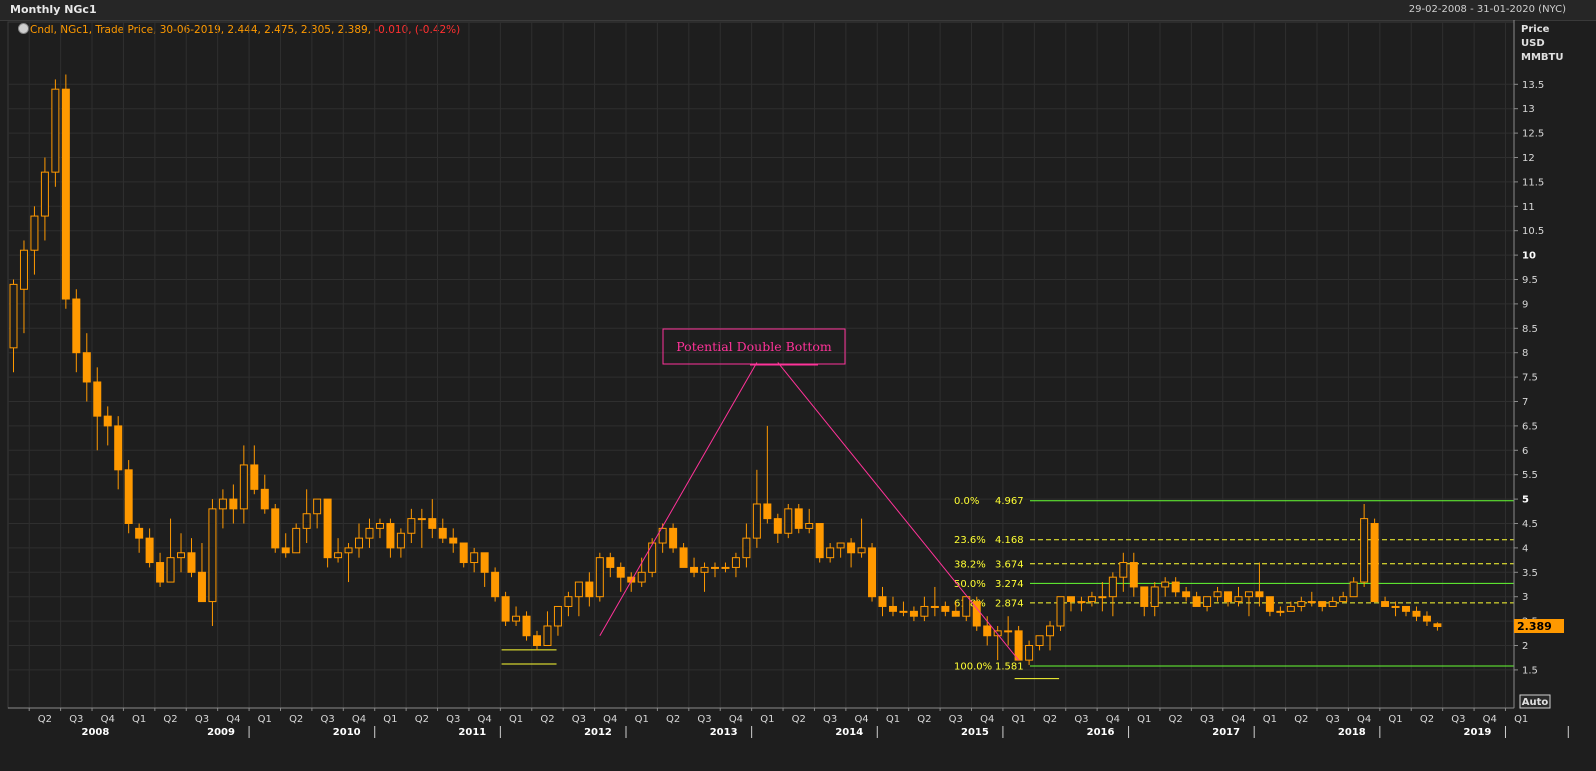  What do you see at coordinates (966, 501) in the screenshot?
I see `fib-label: 0.0%` at bounding box center [966, 501].